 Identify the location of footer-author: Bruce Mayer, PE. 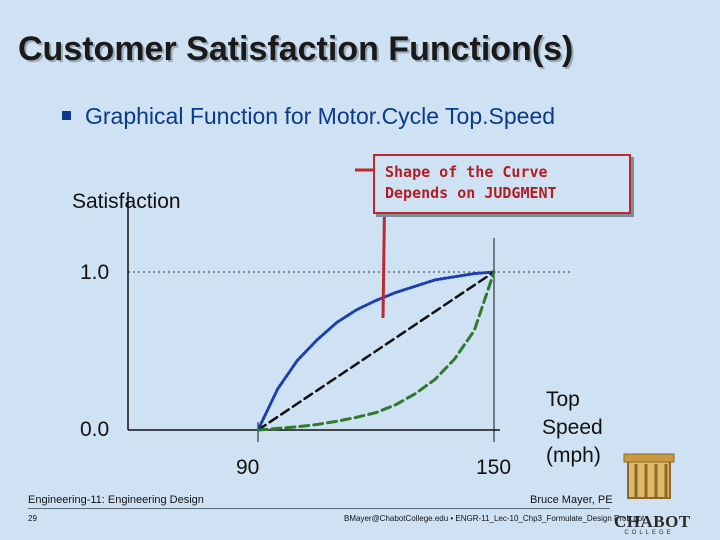
(571, 500).